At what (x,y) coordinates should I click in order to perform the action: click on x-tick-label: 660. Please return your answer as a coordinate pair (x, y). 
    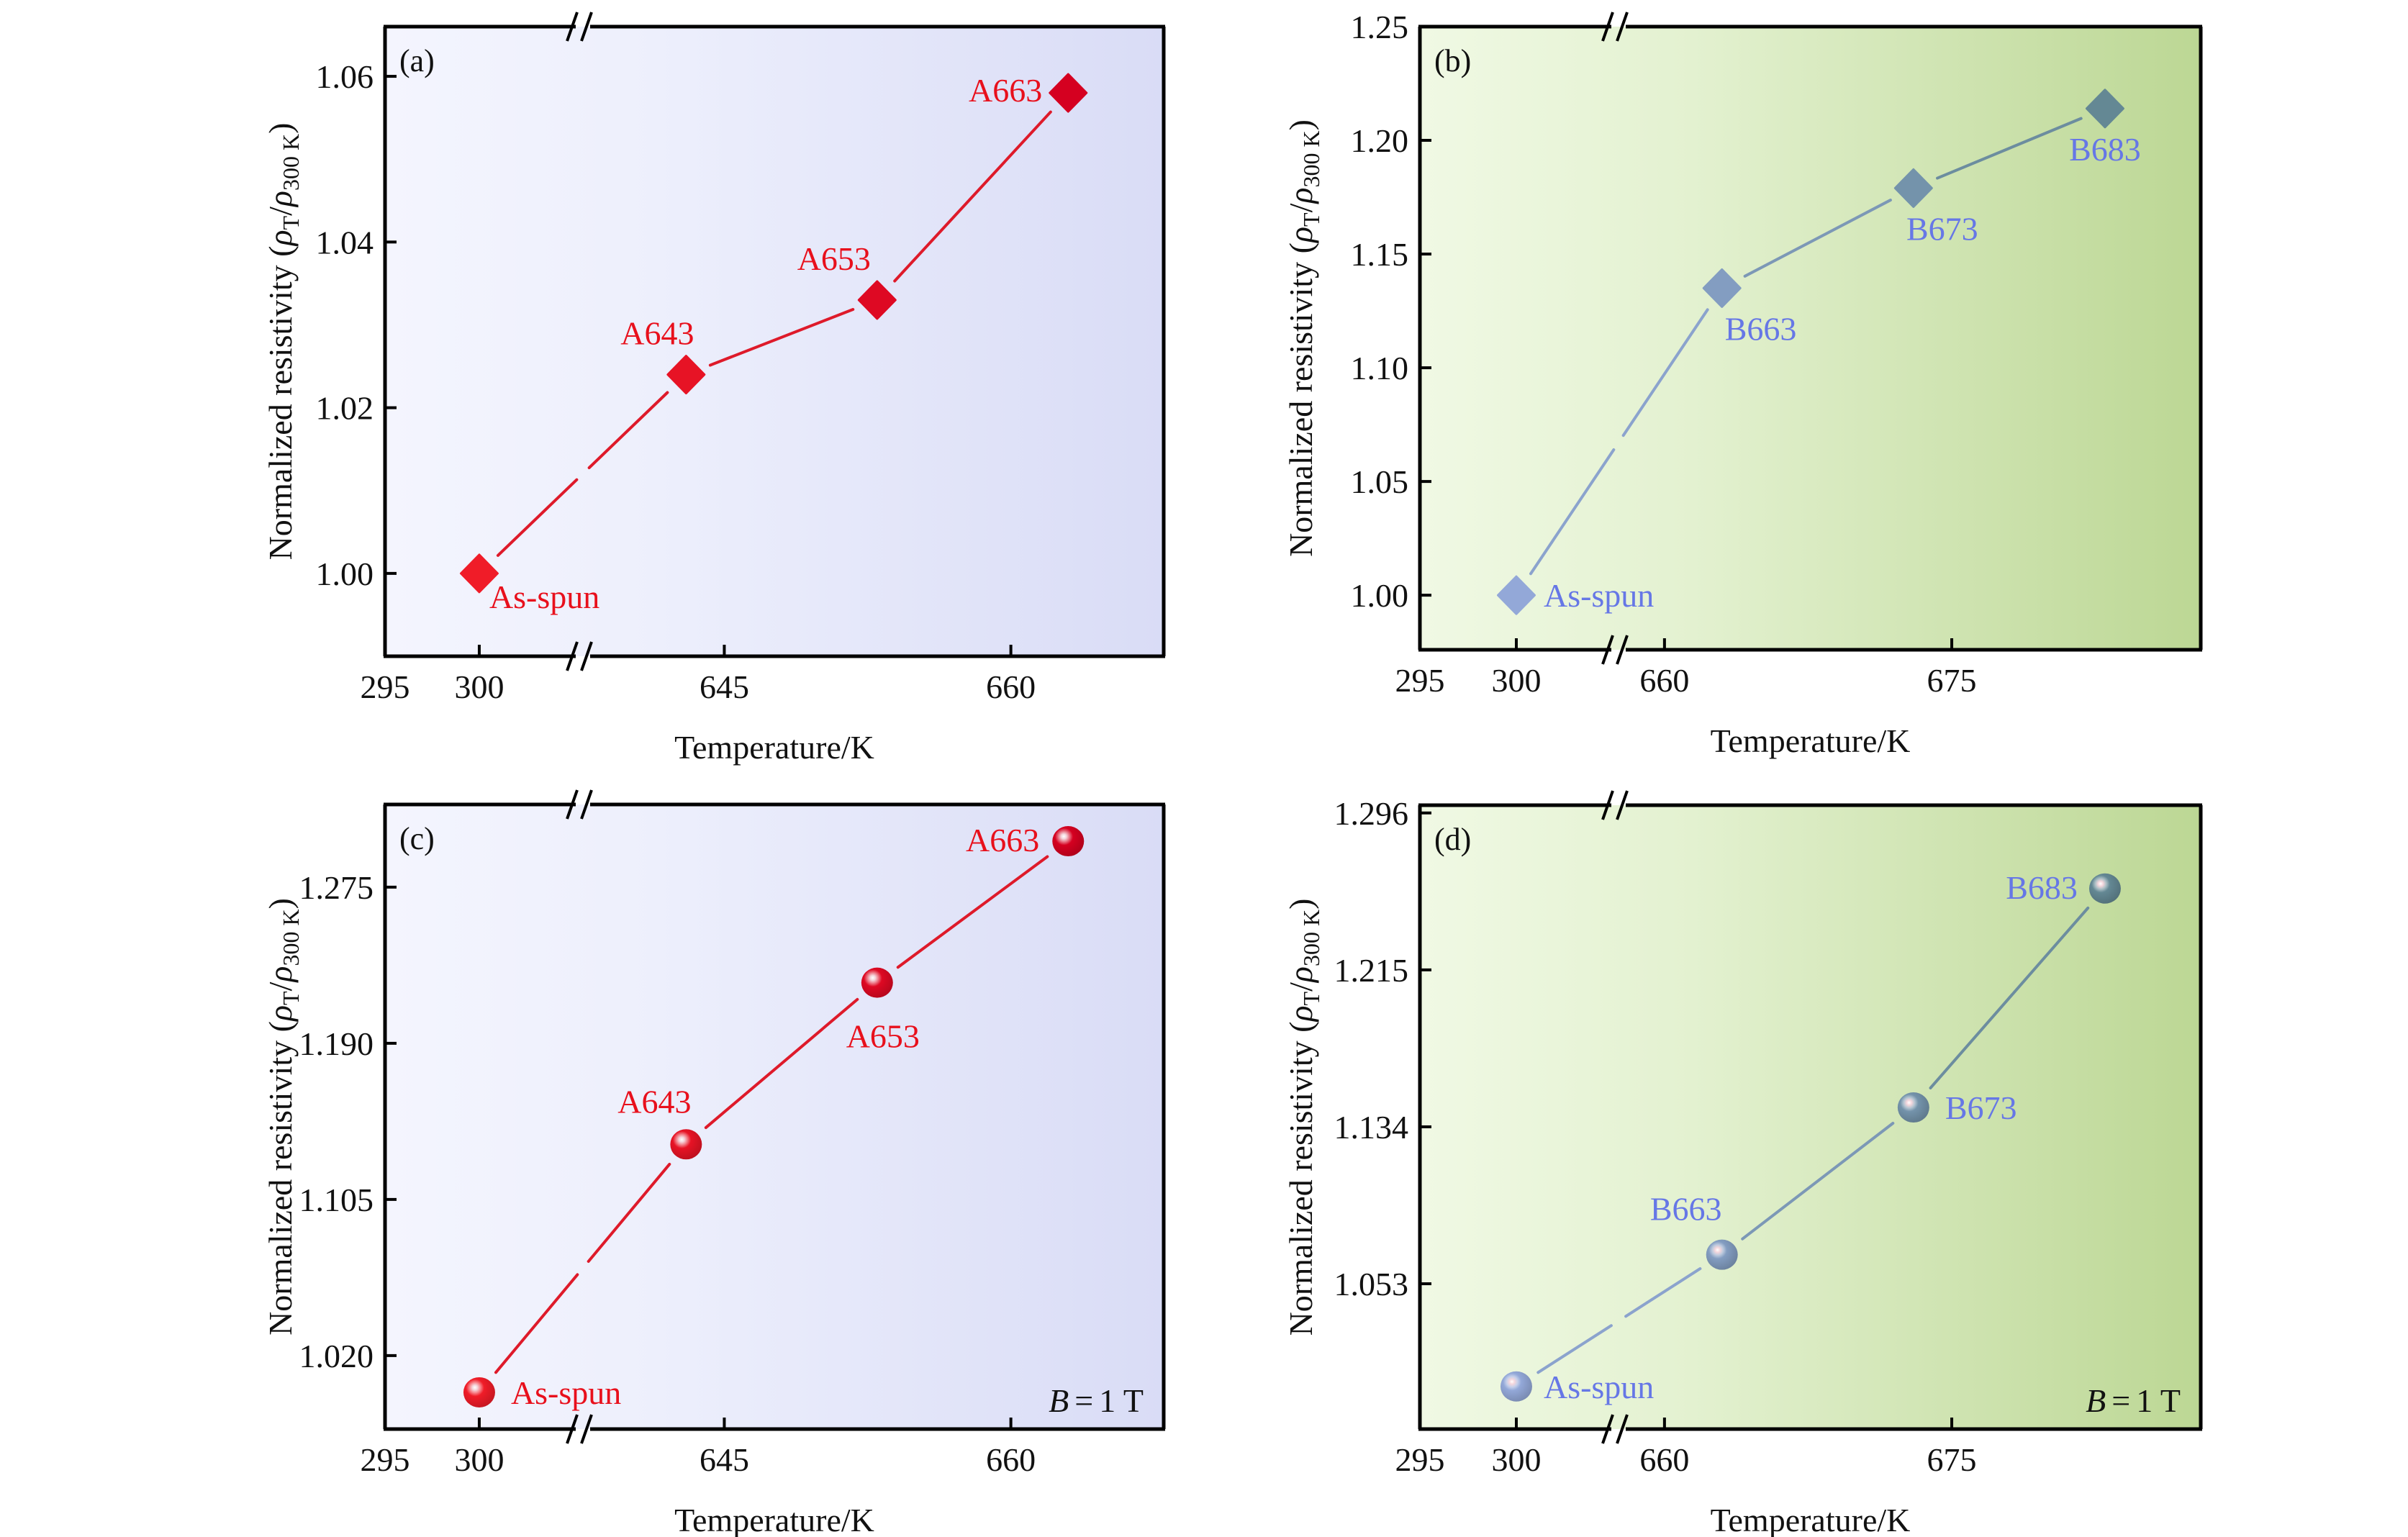
    Looking at the image, I should click on (1011, 686).